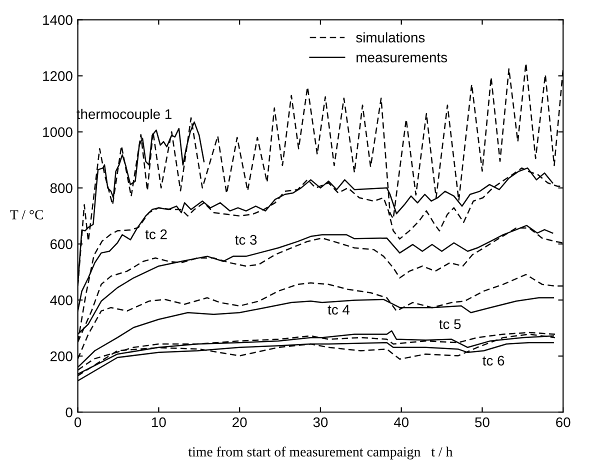  What do you see at coordinates (57, 20) in the screenshot?
I see `y-tick-label: 1400` at bounding box center [57, 20].